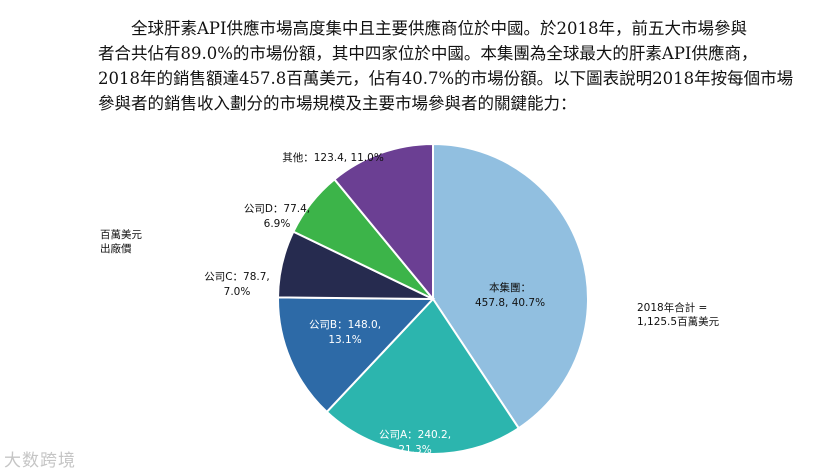 The height and width of the screenshot is (473, 821). I want to click on slice-label-5: 公司D：77.4, 6.9%, so click(277, 216).